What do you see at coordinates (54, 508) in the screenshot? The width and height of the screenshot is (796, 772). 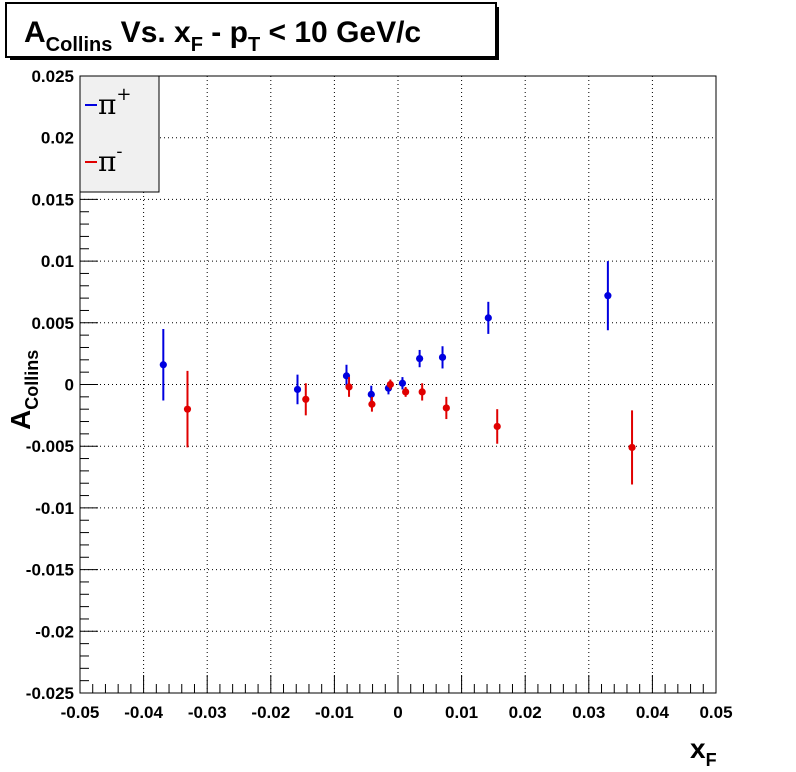 I see `y-tick-label: -0.01` at bounding box center [54, 508].